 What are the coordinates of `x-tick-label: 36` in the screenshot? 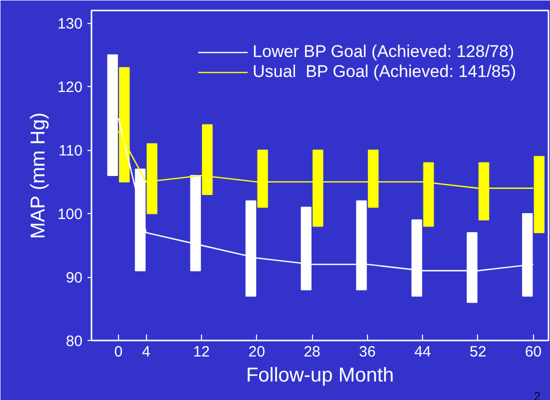 It's located at (367, 352).